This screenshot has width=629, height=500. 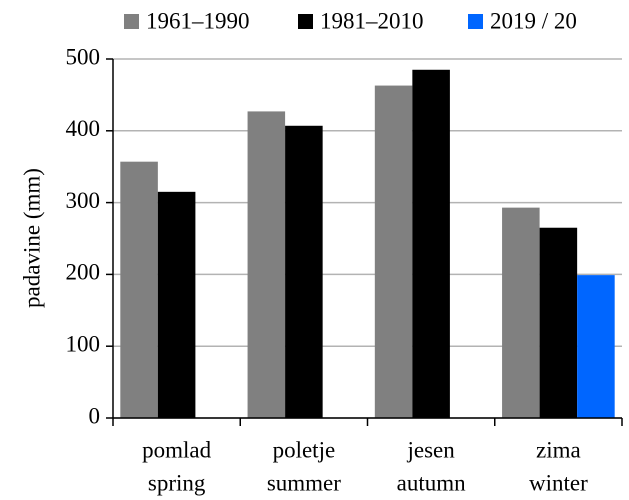 I want to click on legend-label: 2019 / 20, so click(x=533, y=20).